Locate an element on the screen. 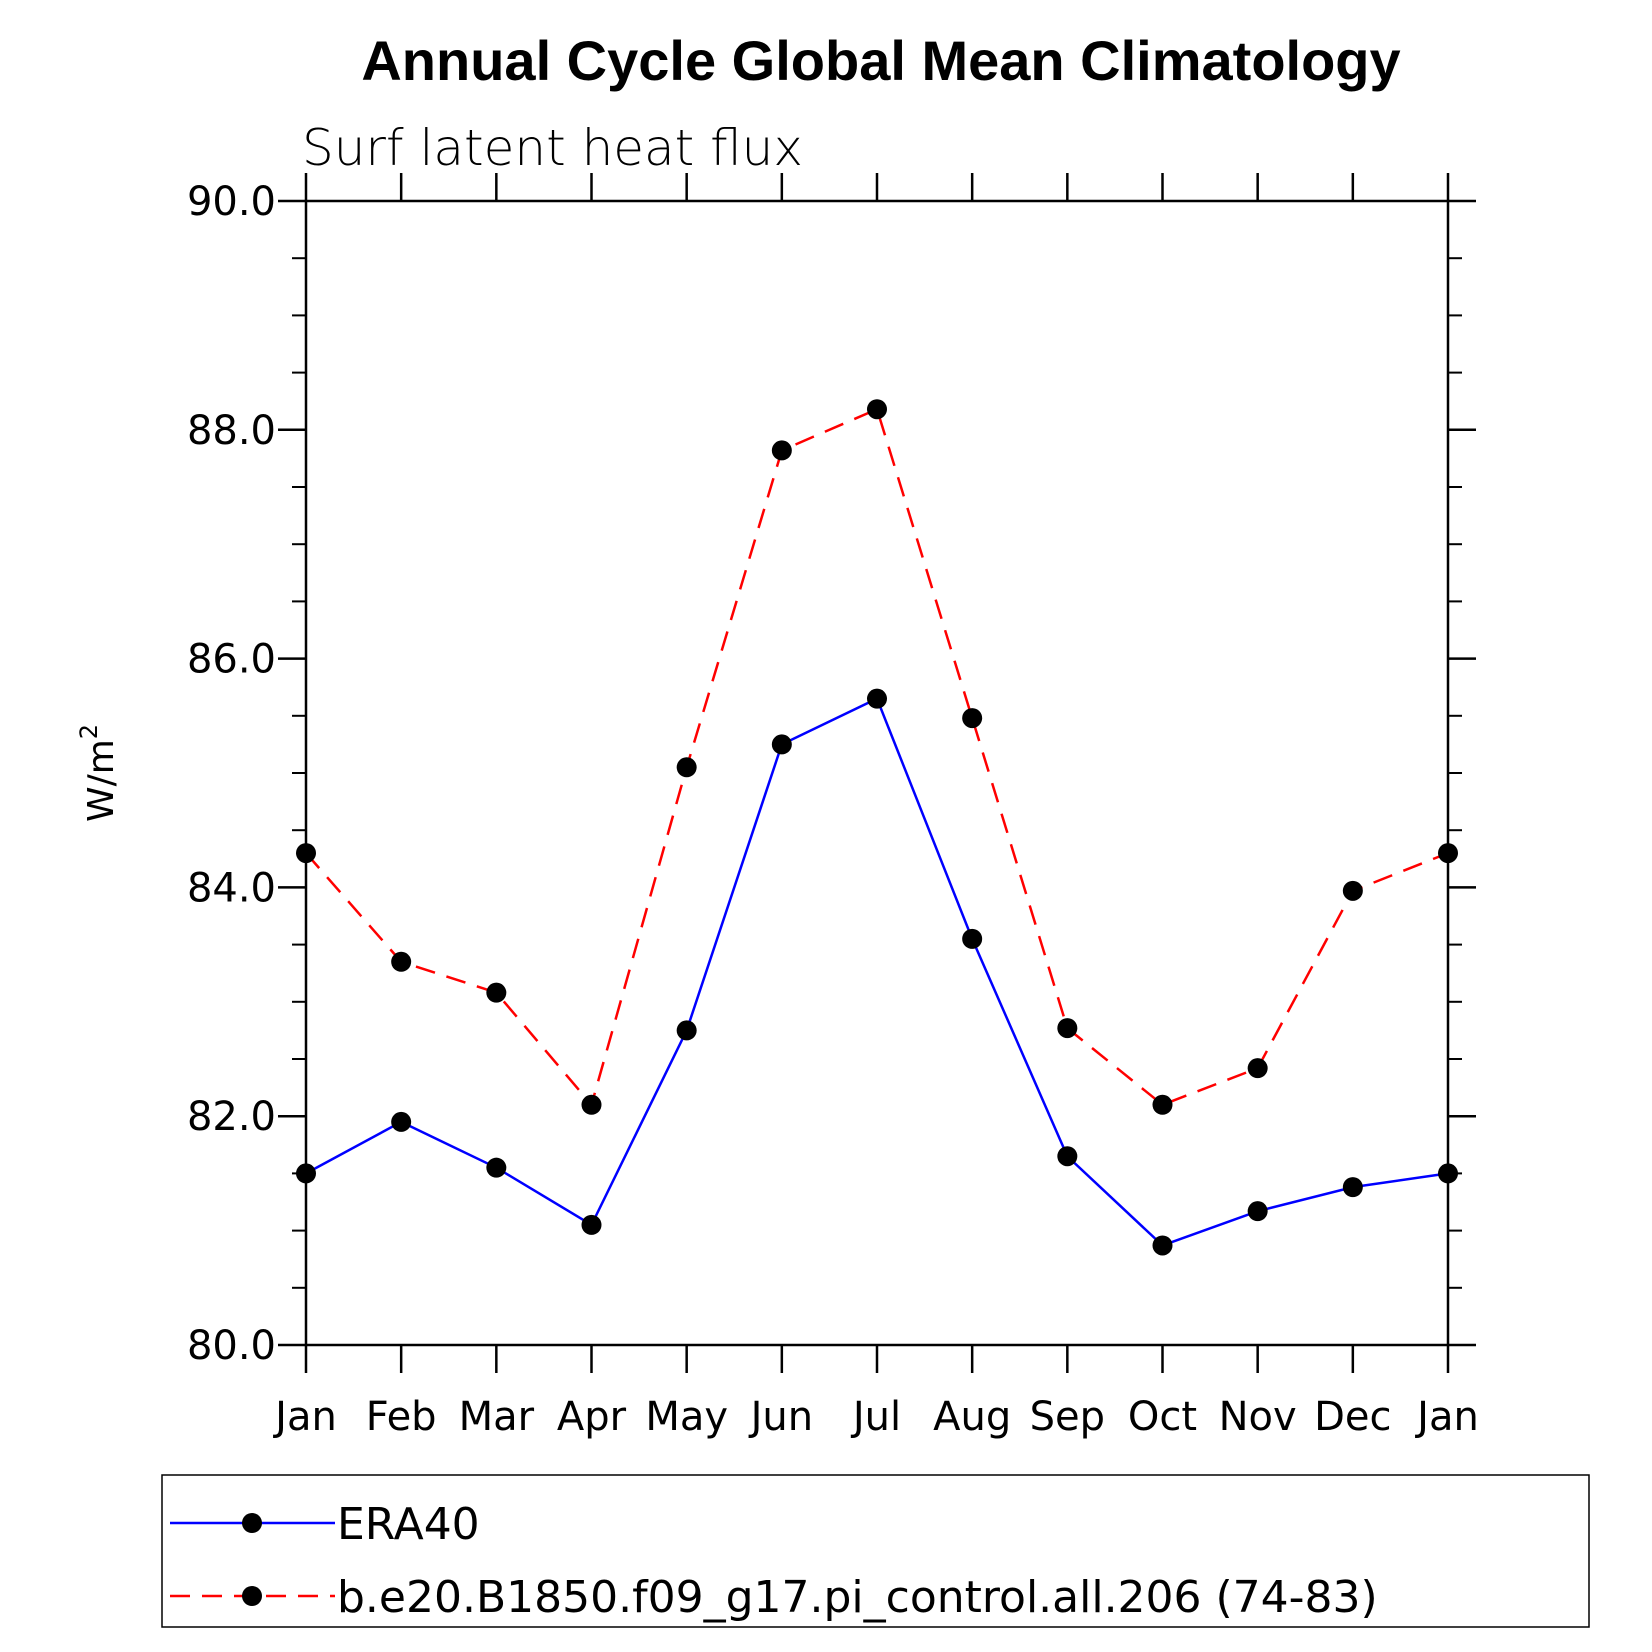 The image size is (1652, 1652). x-tick-label: Oct is located at coordinates (1162, 1417).